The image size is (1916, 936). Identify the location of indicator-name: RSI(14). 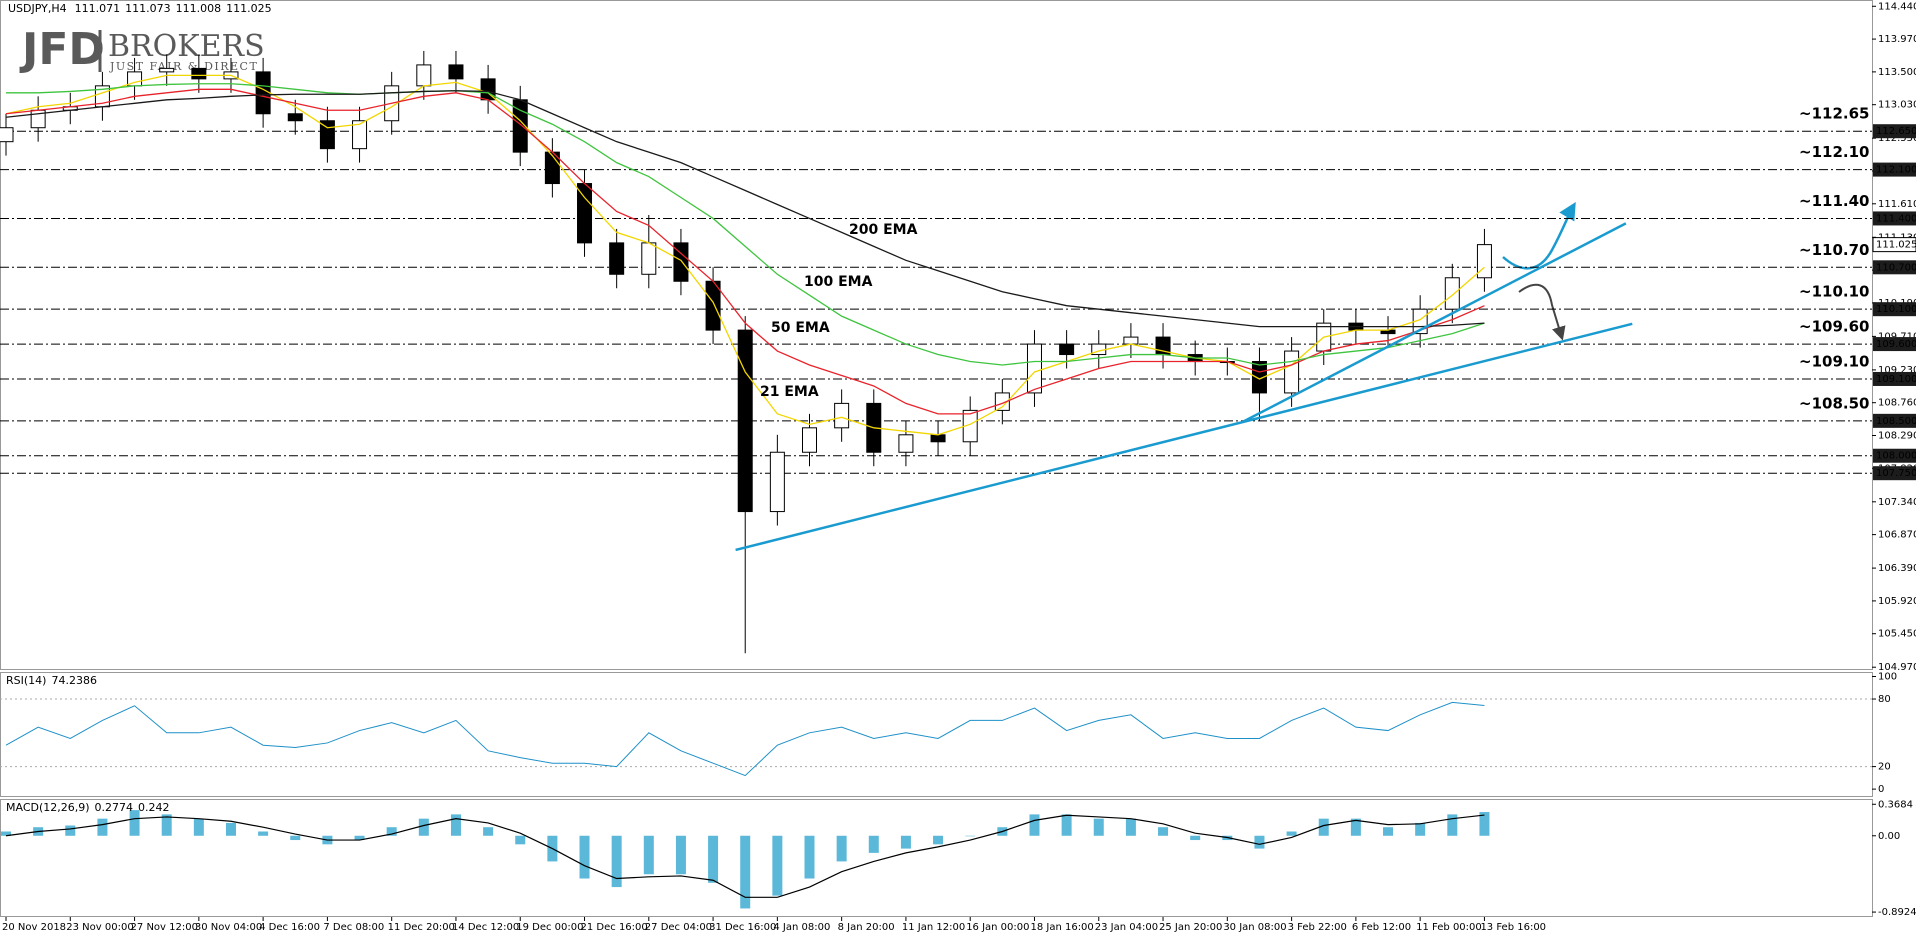
(26, 680).